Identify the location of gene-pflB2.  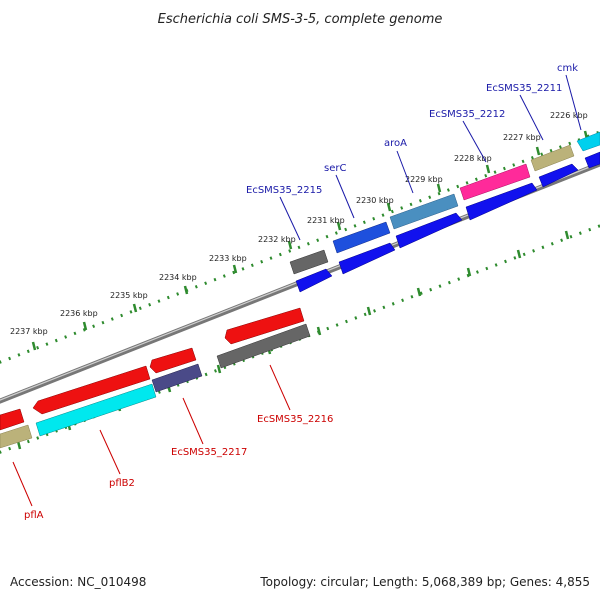
(94, 401).